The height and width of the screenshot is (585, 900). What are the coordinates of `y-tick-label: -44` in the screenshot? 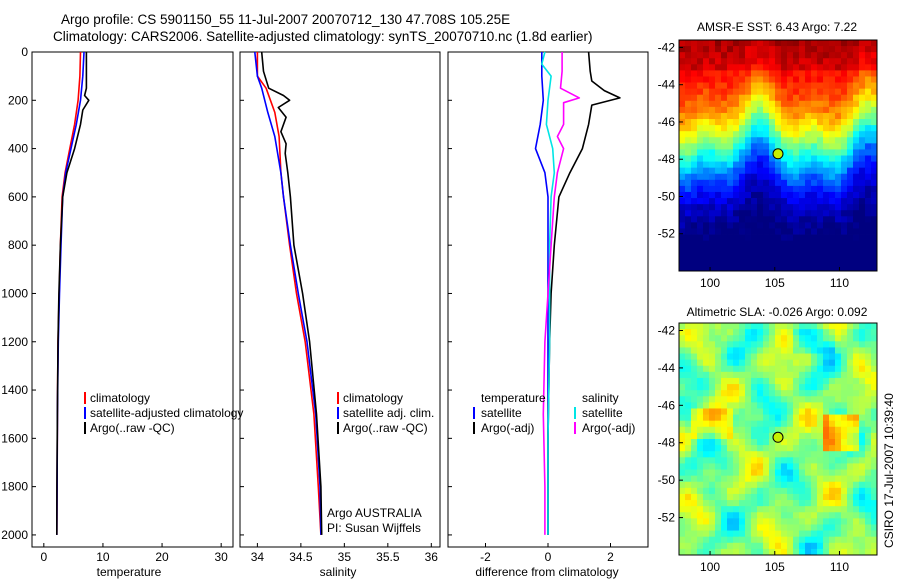 It's located at (667, 368).